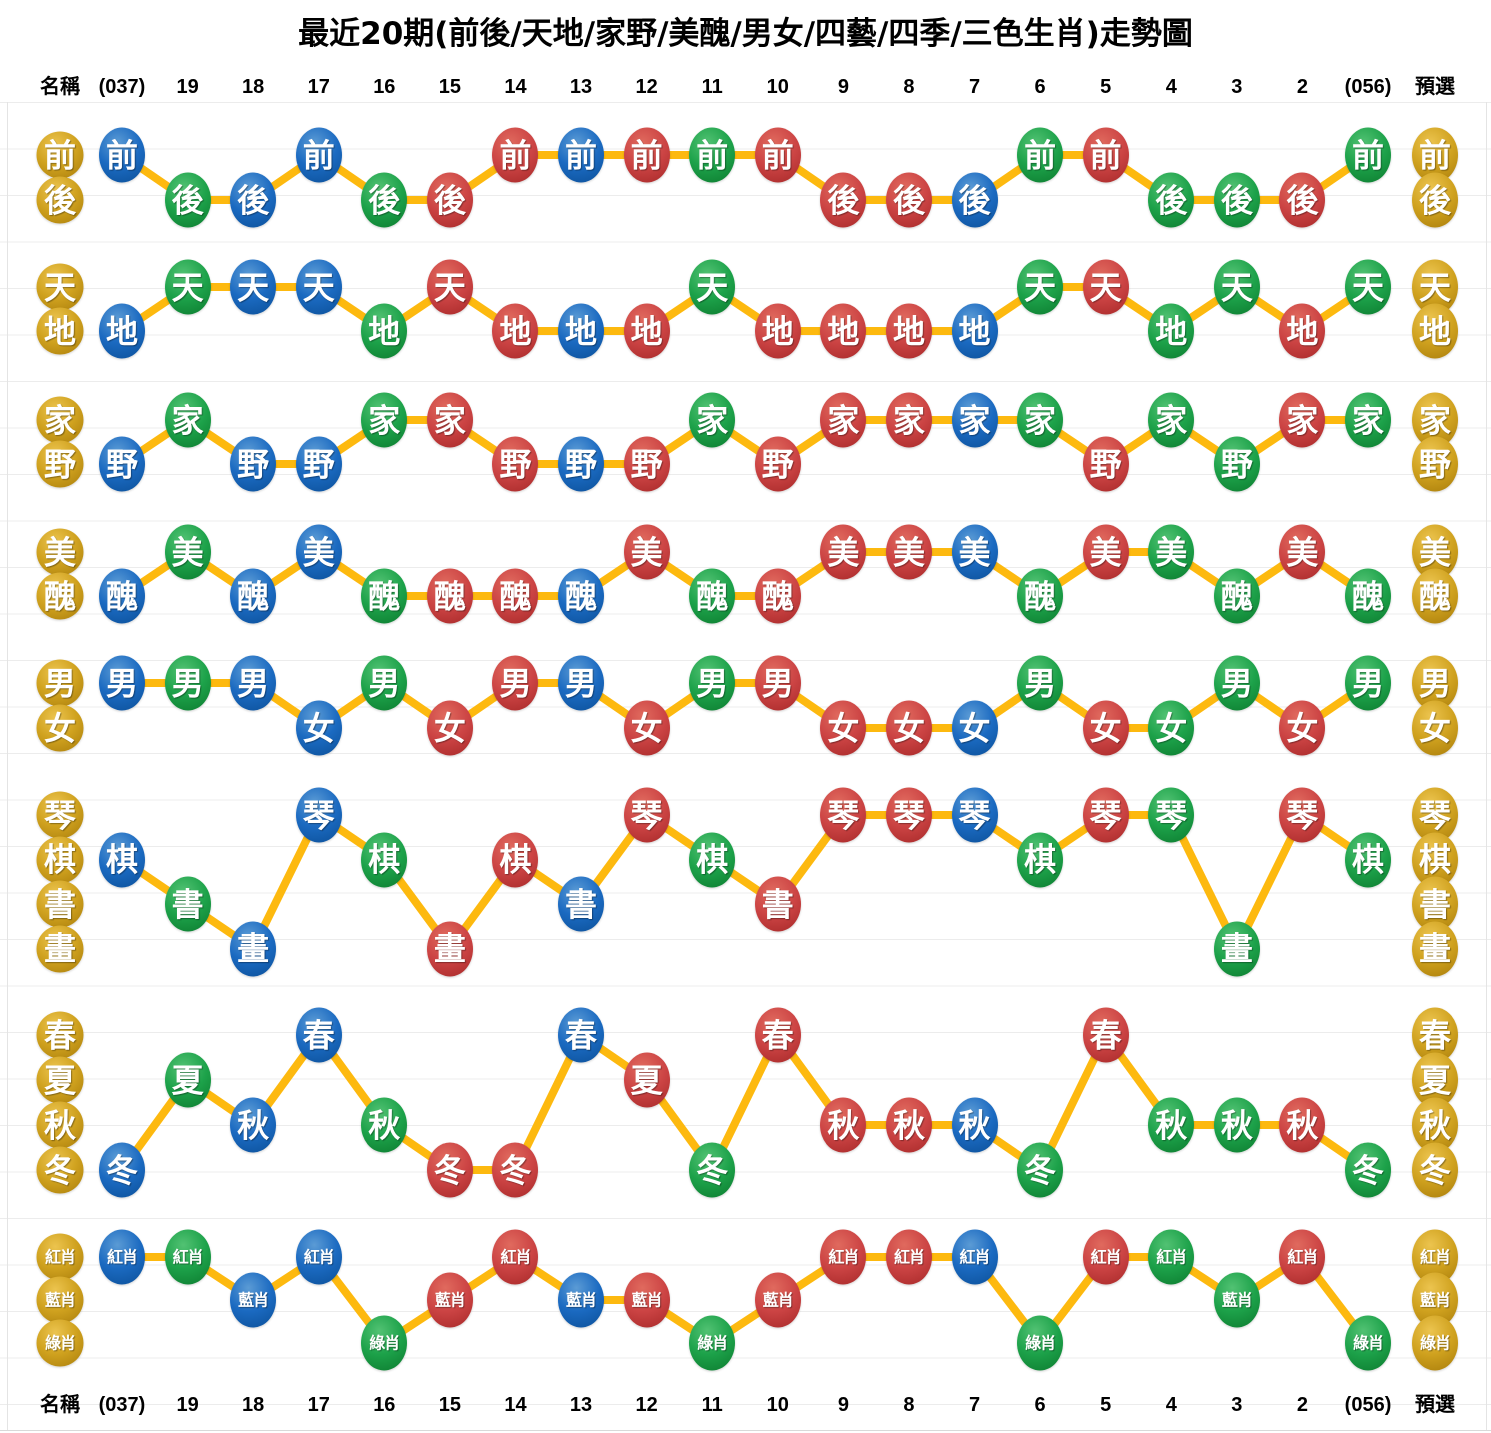 The width and height of the screenshot is (1491, 1433). I want to click on chart-point-siji-19: 夏, so click(187, 1080).